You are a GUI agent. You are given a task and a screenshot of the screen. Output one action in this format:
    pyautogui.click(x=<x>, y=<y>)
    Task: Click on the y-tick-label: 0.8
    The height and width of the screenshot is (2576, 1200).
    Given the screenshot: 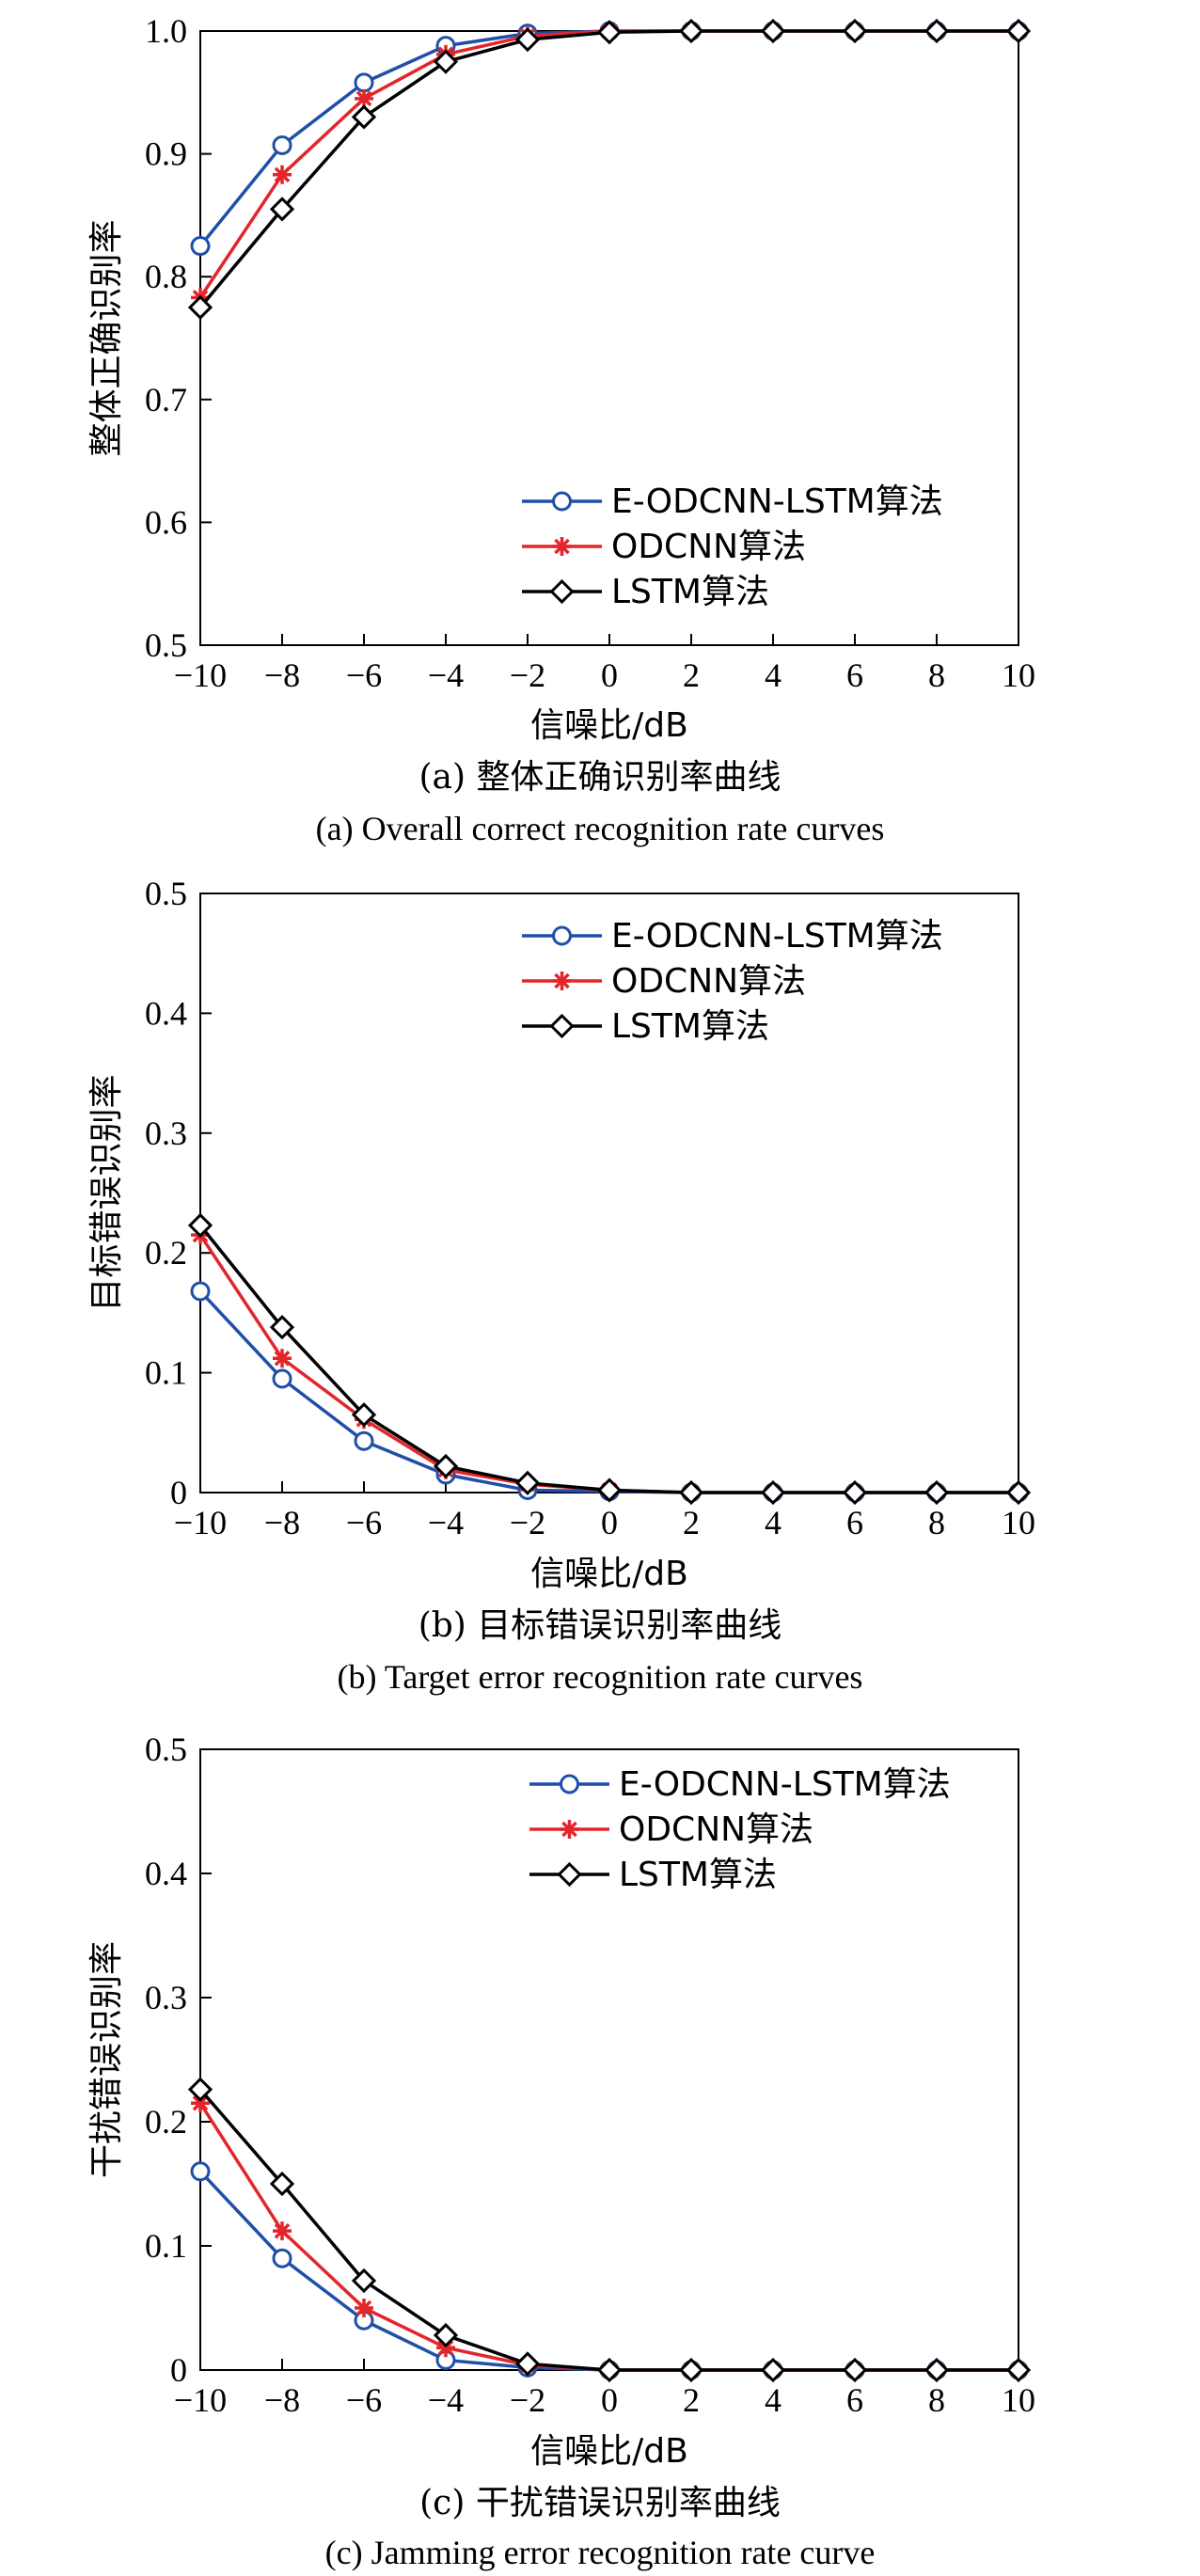 What is the action you would take?
    pyautogui.click(x=166, y=276)
    